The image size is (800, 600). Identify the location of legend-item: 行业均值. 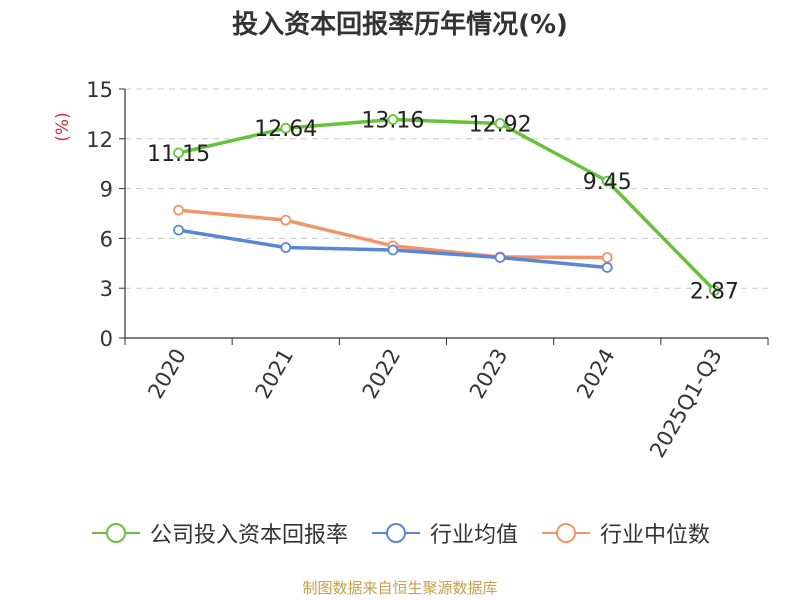
(444, 533).